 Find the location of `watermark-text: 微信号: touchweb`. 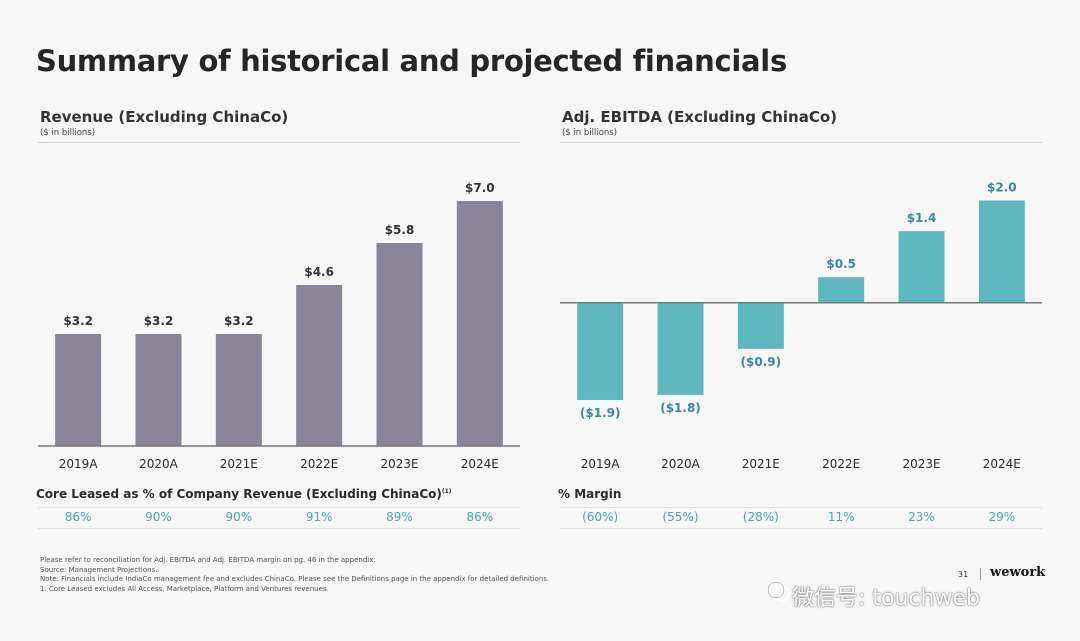

watermark-text: 微信号: touchweb is located at coordinates (886, 598).